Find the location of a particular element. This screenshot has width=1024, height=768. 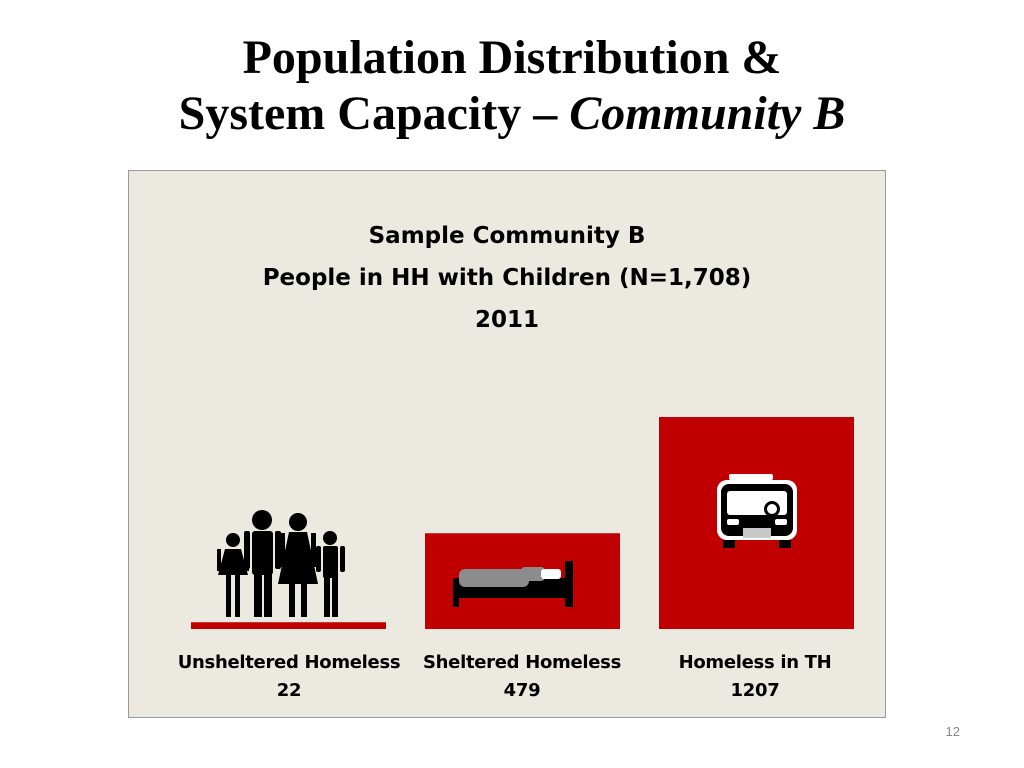

chart-subtitle: People in HH with Children (N=1,708) is located at coordinates (507, 278).